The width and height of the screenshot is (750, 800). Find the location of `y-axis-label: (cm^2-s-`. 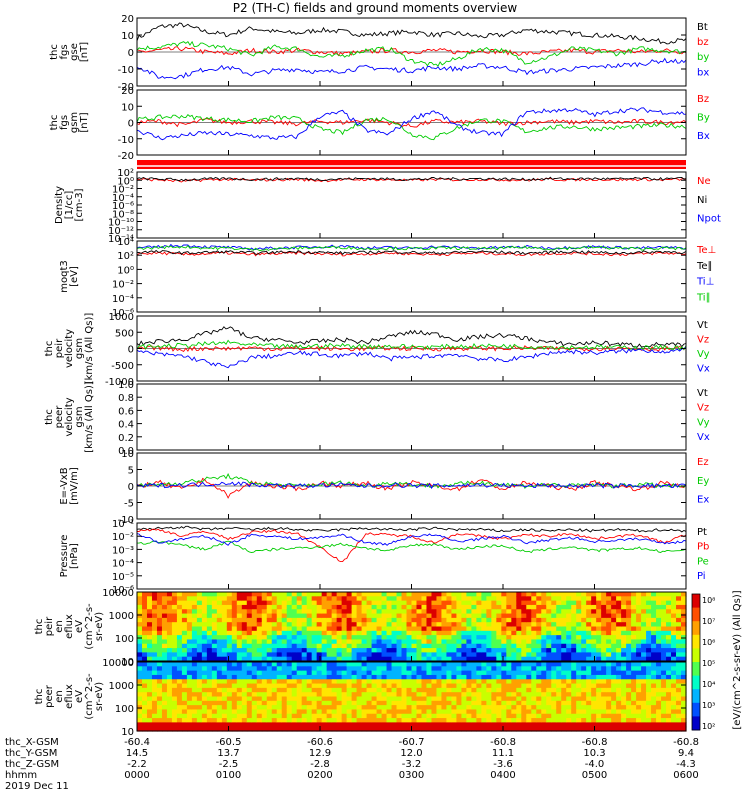

y-axis-label: (cm^2-s- is located at coordinates (89, 626).